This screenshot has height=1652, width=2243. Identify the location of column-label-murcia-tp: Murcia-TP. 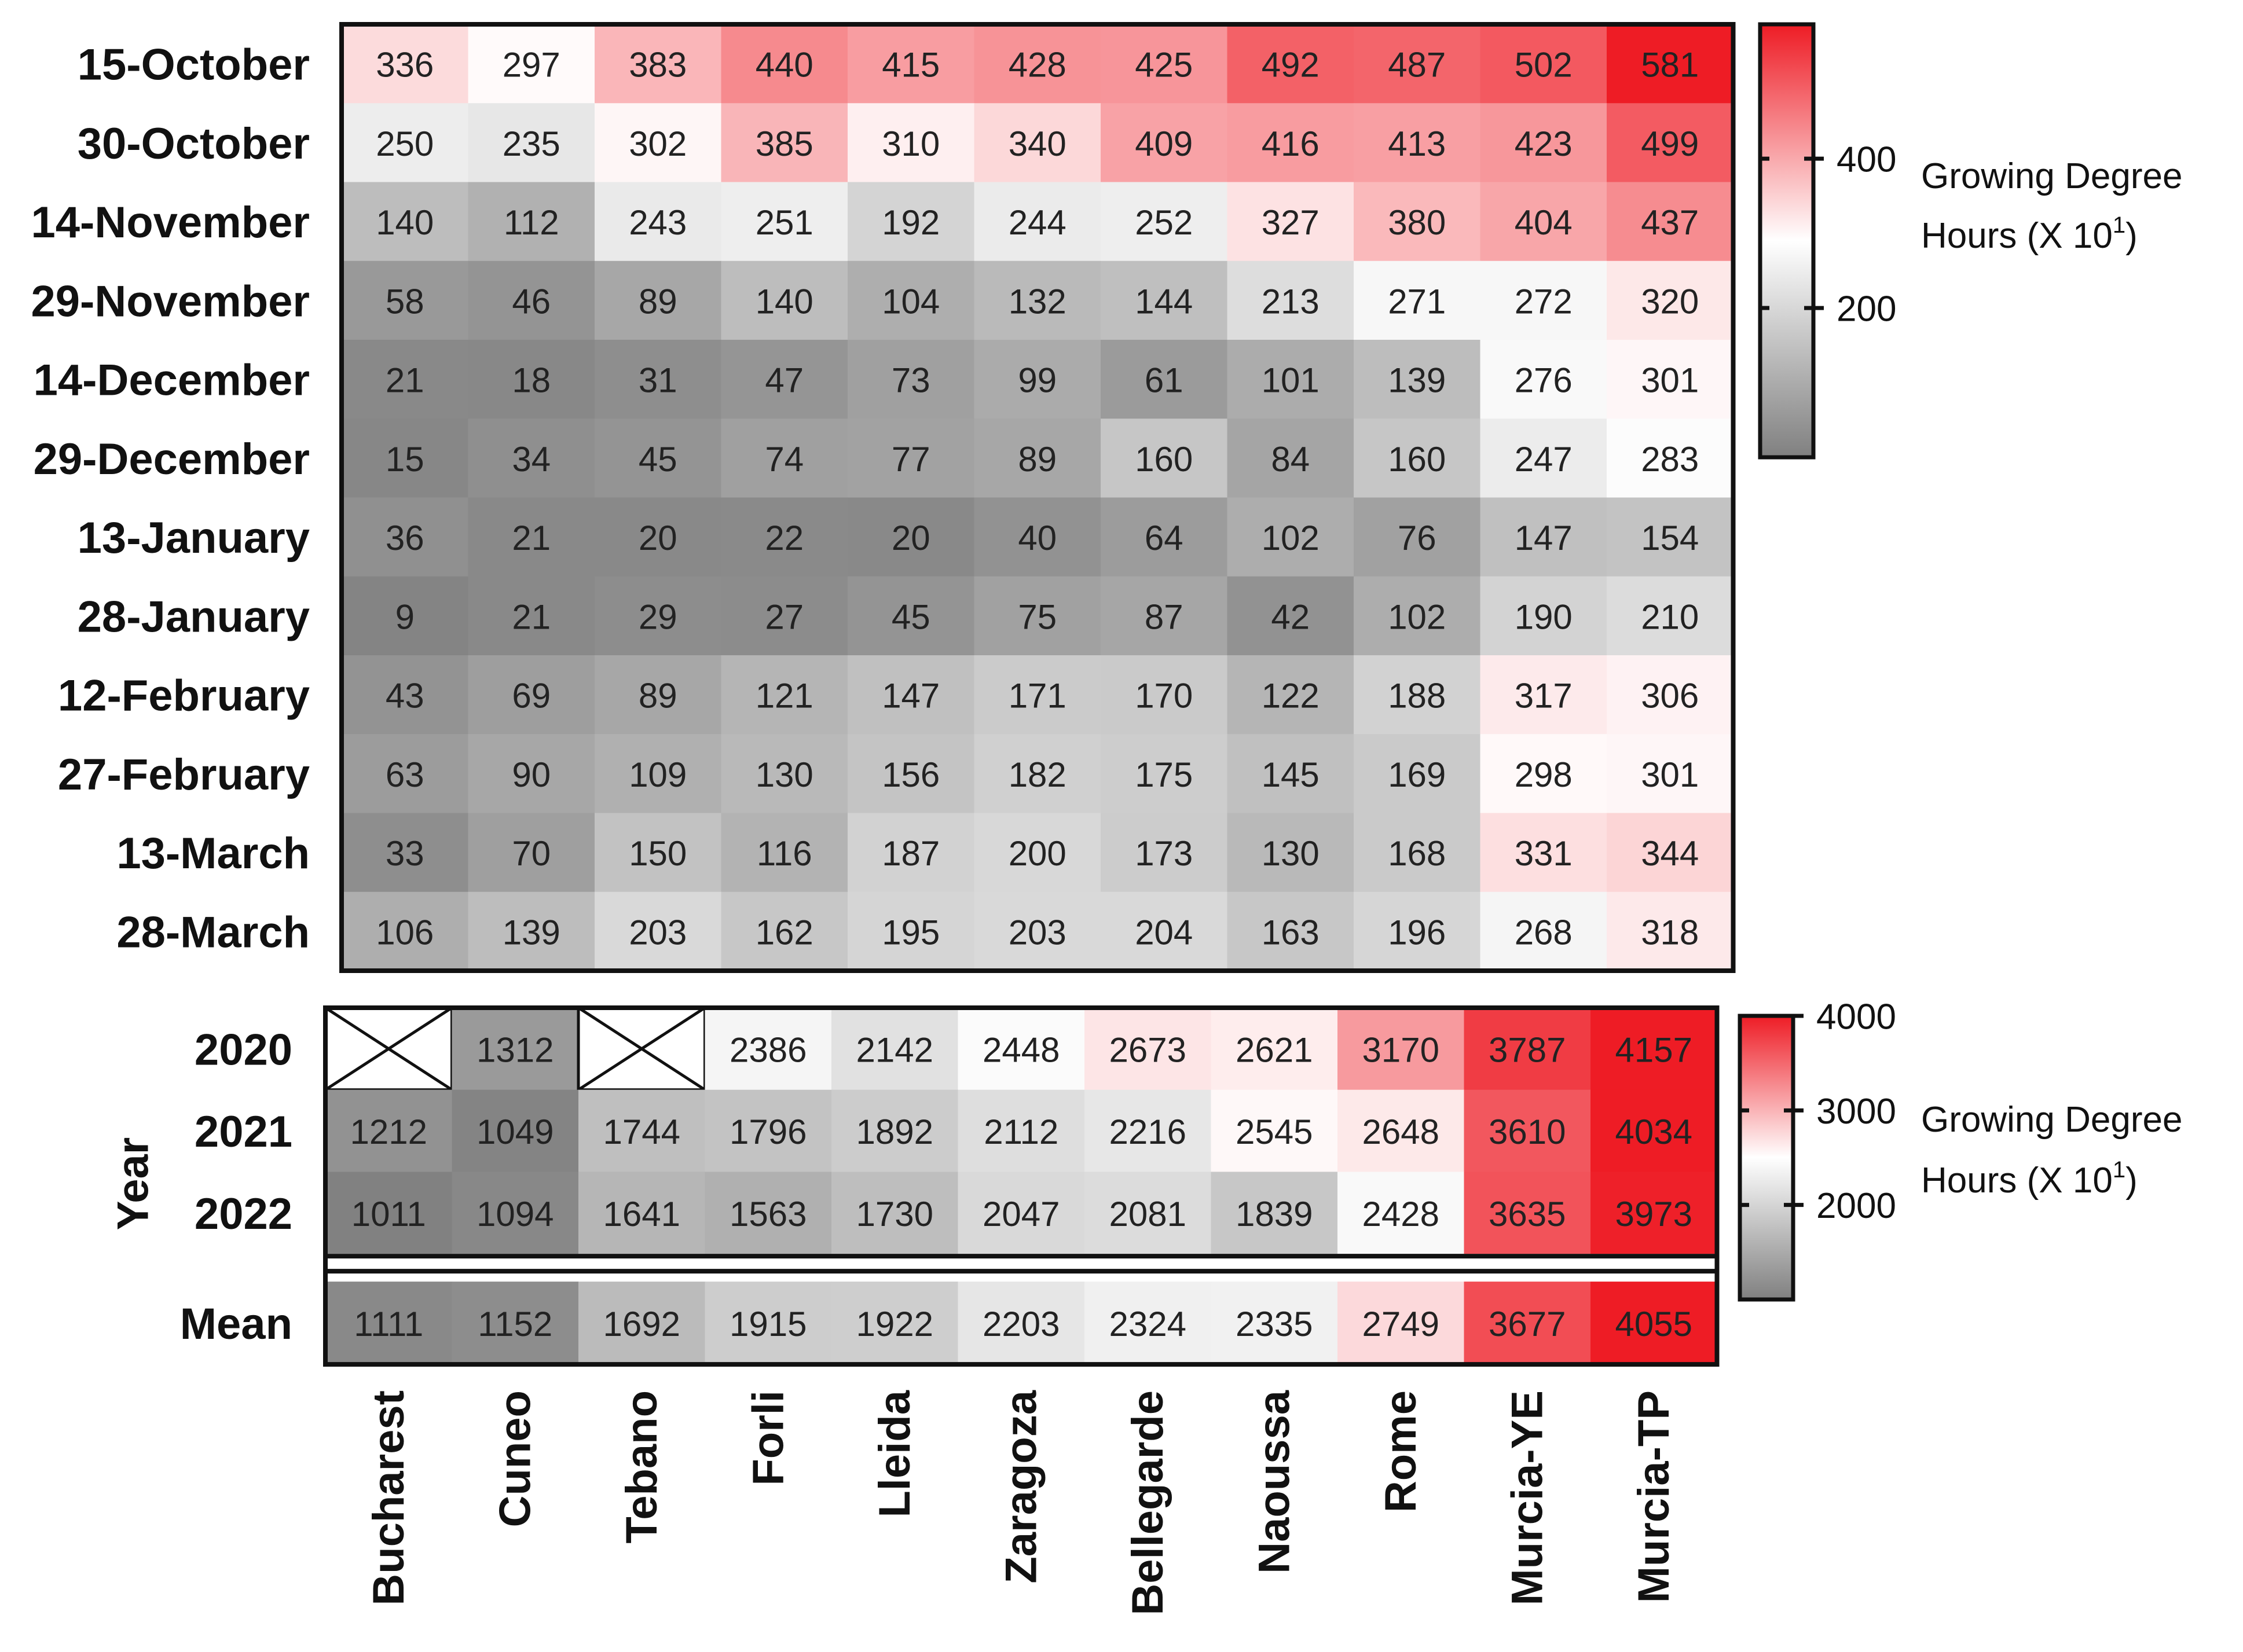
(1653, 1496).